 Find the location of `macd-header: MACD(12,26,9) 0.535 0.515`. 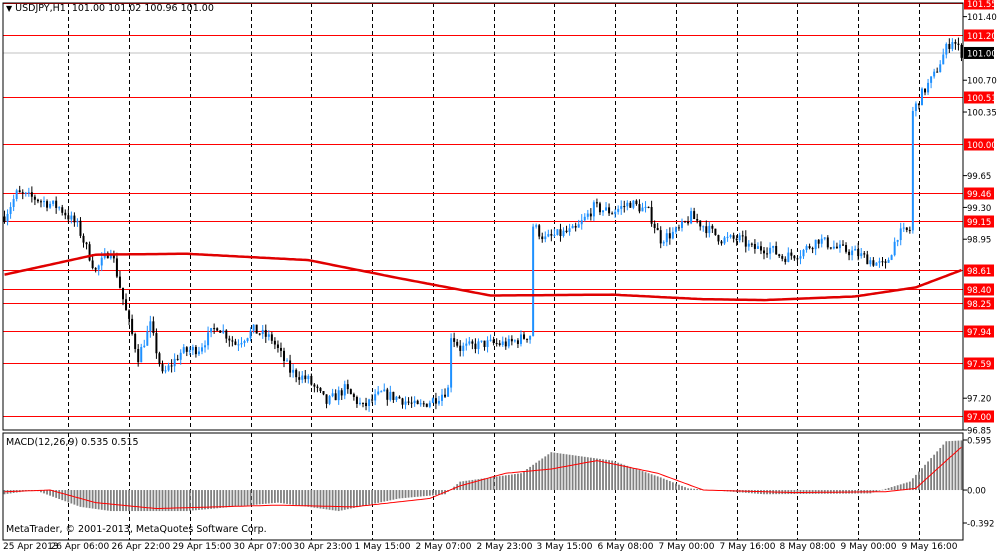

macd-header: MACD(12,26,9) 0.535 0.515 is located at coordinates (72, 442).